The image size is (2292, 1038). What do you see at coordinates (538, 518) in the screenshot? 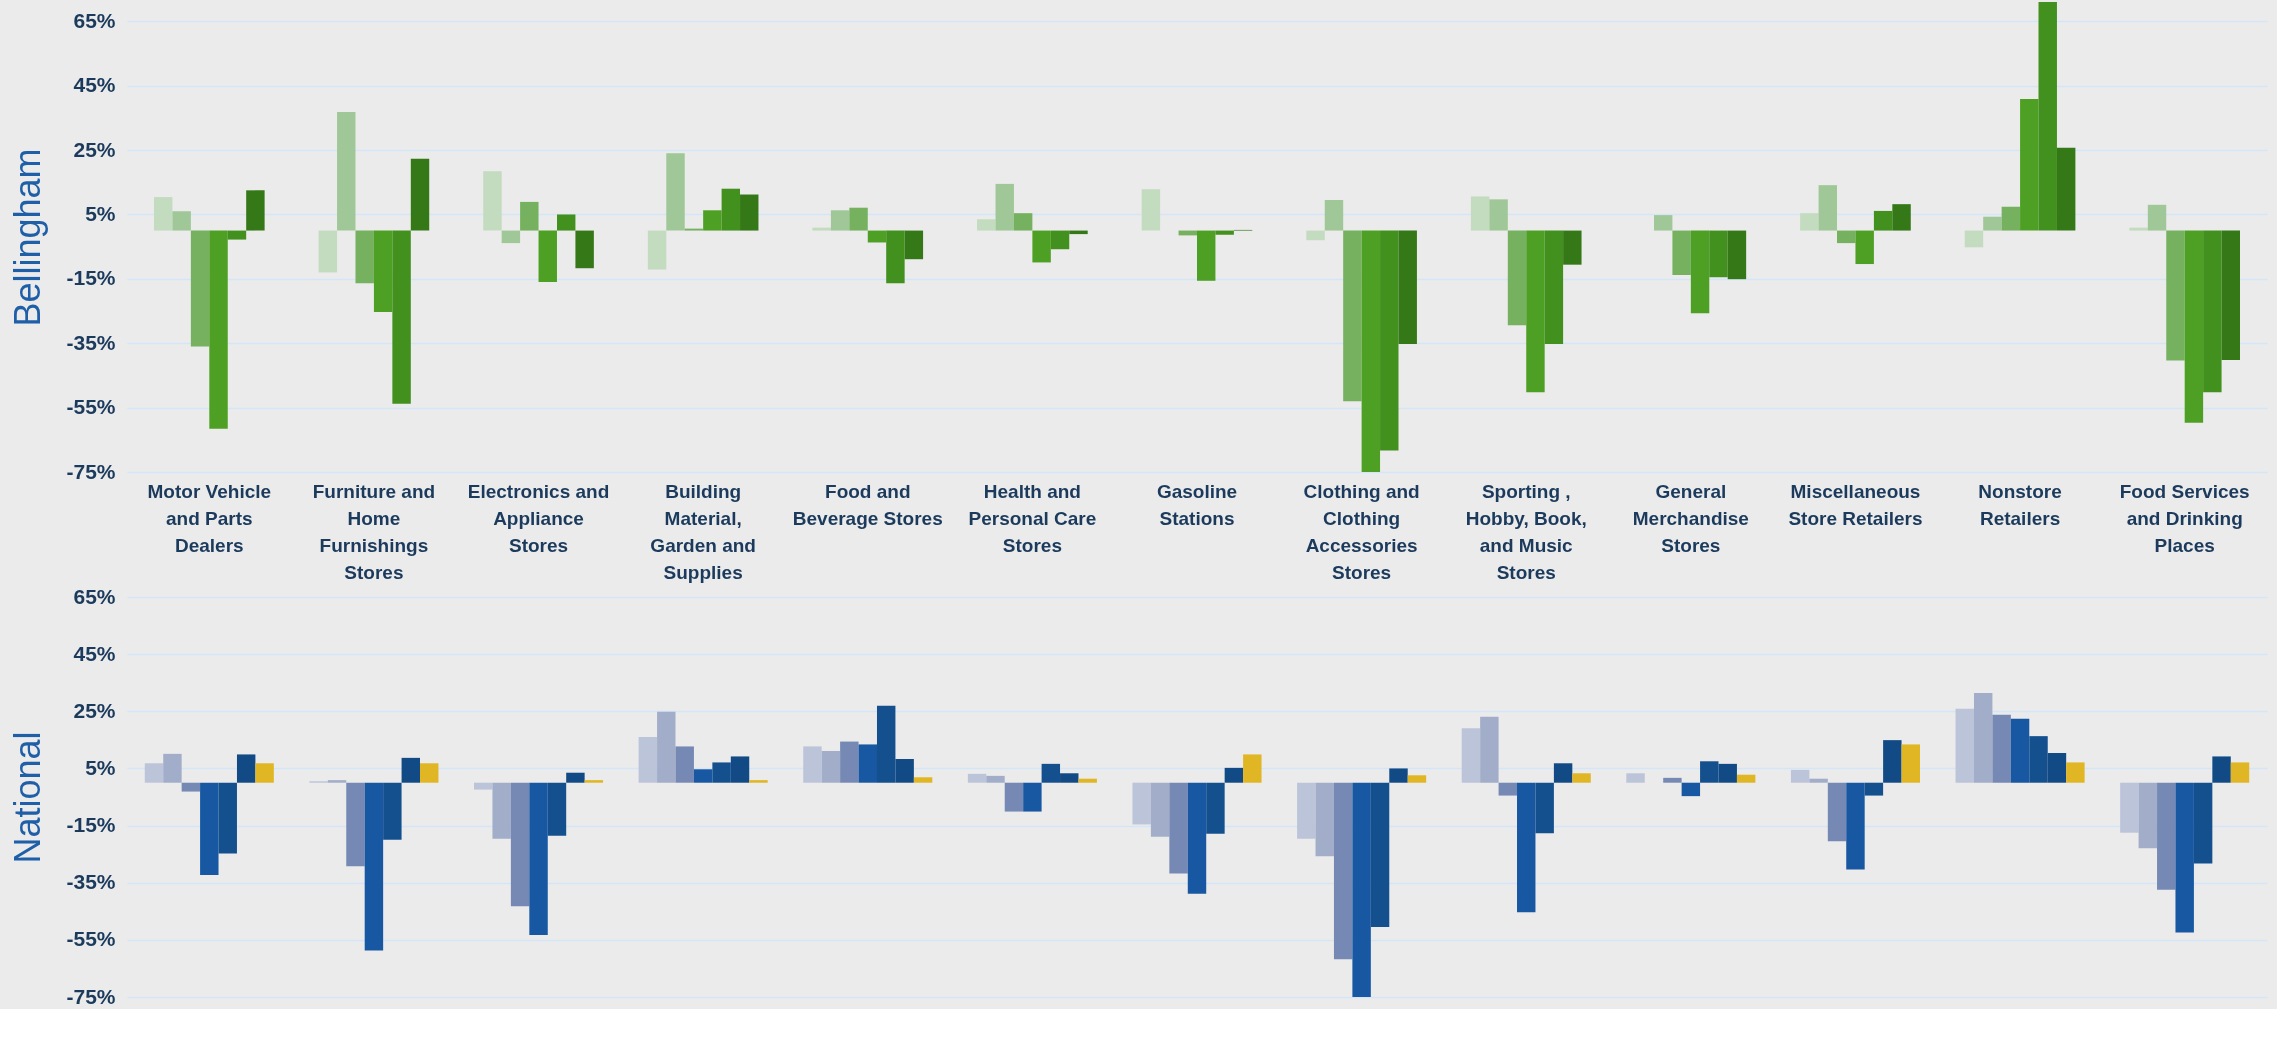
I see `x-tick-label: Electronics and Appliance Stores` at bounding box center [538, 518].